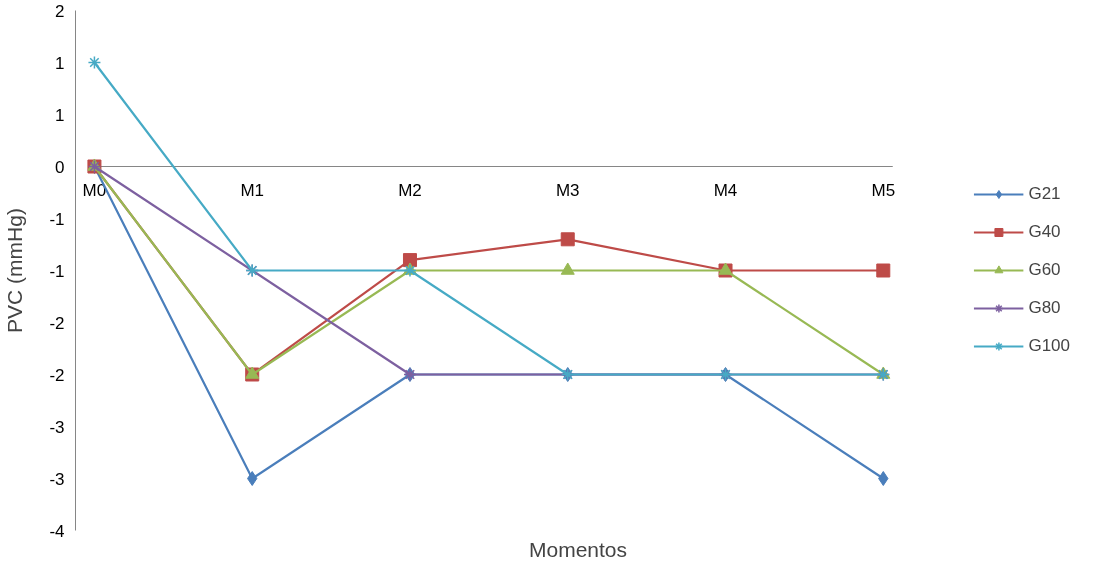 The width and height of the screenshot is (1106, 578). I want to click on legend-label: G100, so click(1049, 346).